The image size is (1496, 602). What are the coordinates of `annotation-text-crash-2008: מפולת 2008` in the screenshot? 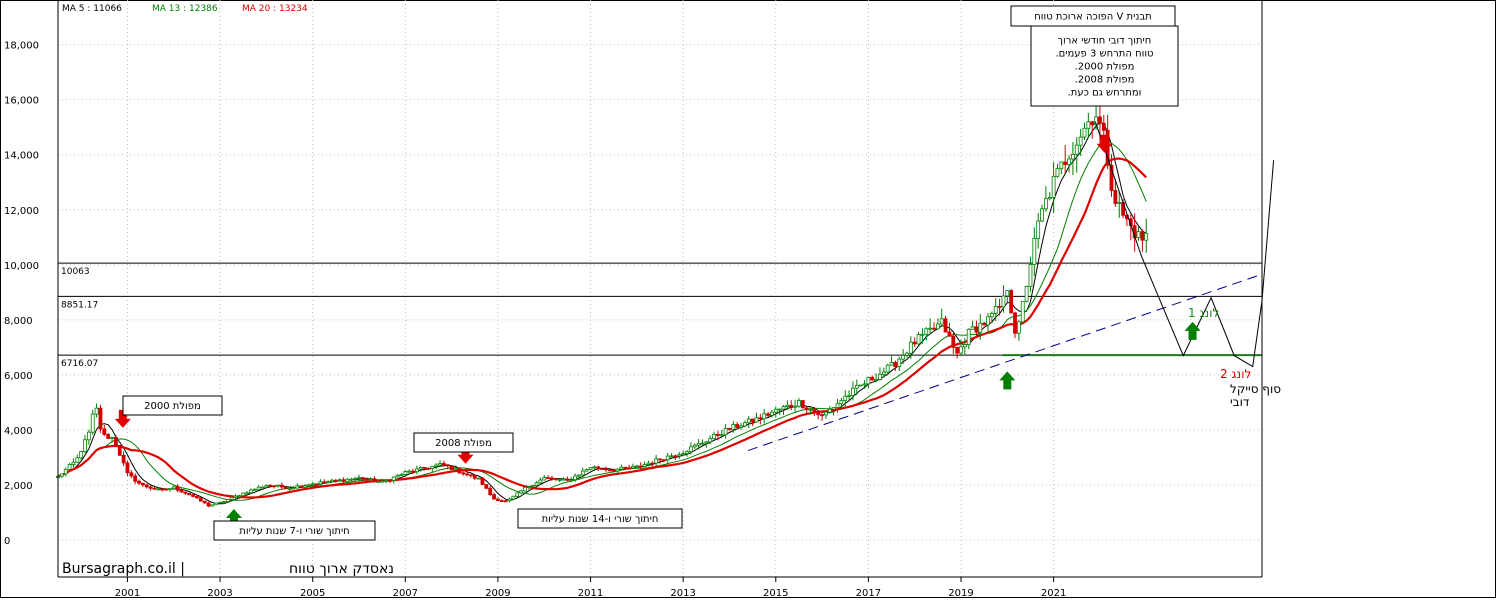 It's located at (463, 443).